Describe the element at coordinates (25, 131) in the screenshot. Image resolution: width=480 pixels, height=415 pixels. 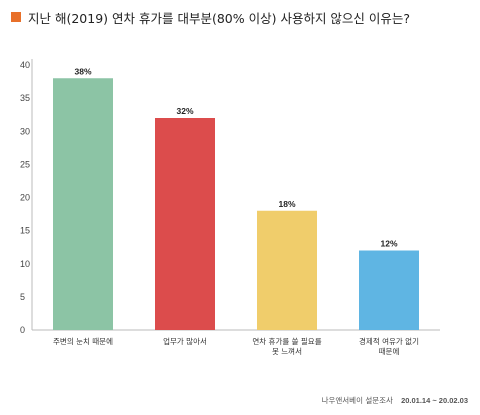
I see `y-tick-label: 30` at that location.